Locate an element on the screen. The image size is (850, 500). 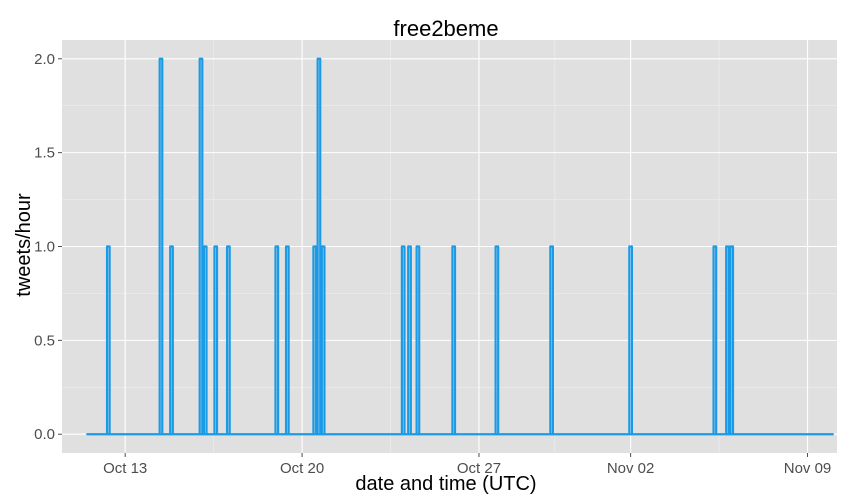
x-tick-labels: Oct 13 Oct 20 Oct 27 Nov 02 Nov 09 is located at coordinates (467, 468).